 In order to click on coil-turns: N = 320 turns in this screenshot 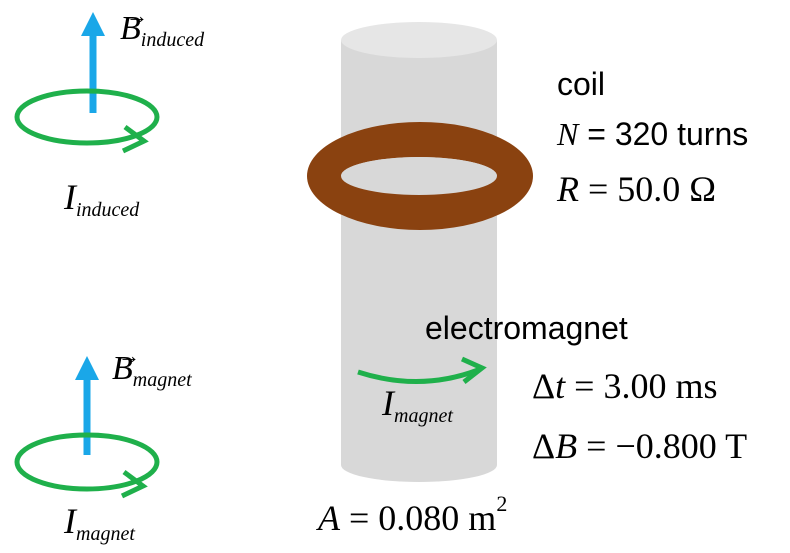, I will do `click(652, 134)`.